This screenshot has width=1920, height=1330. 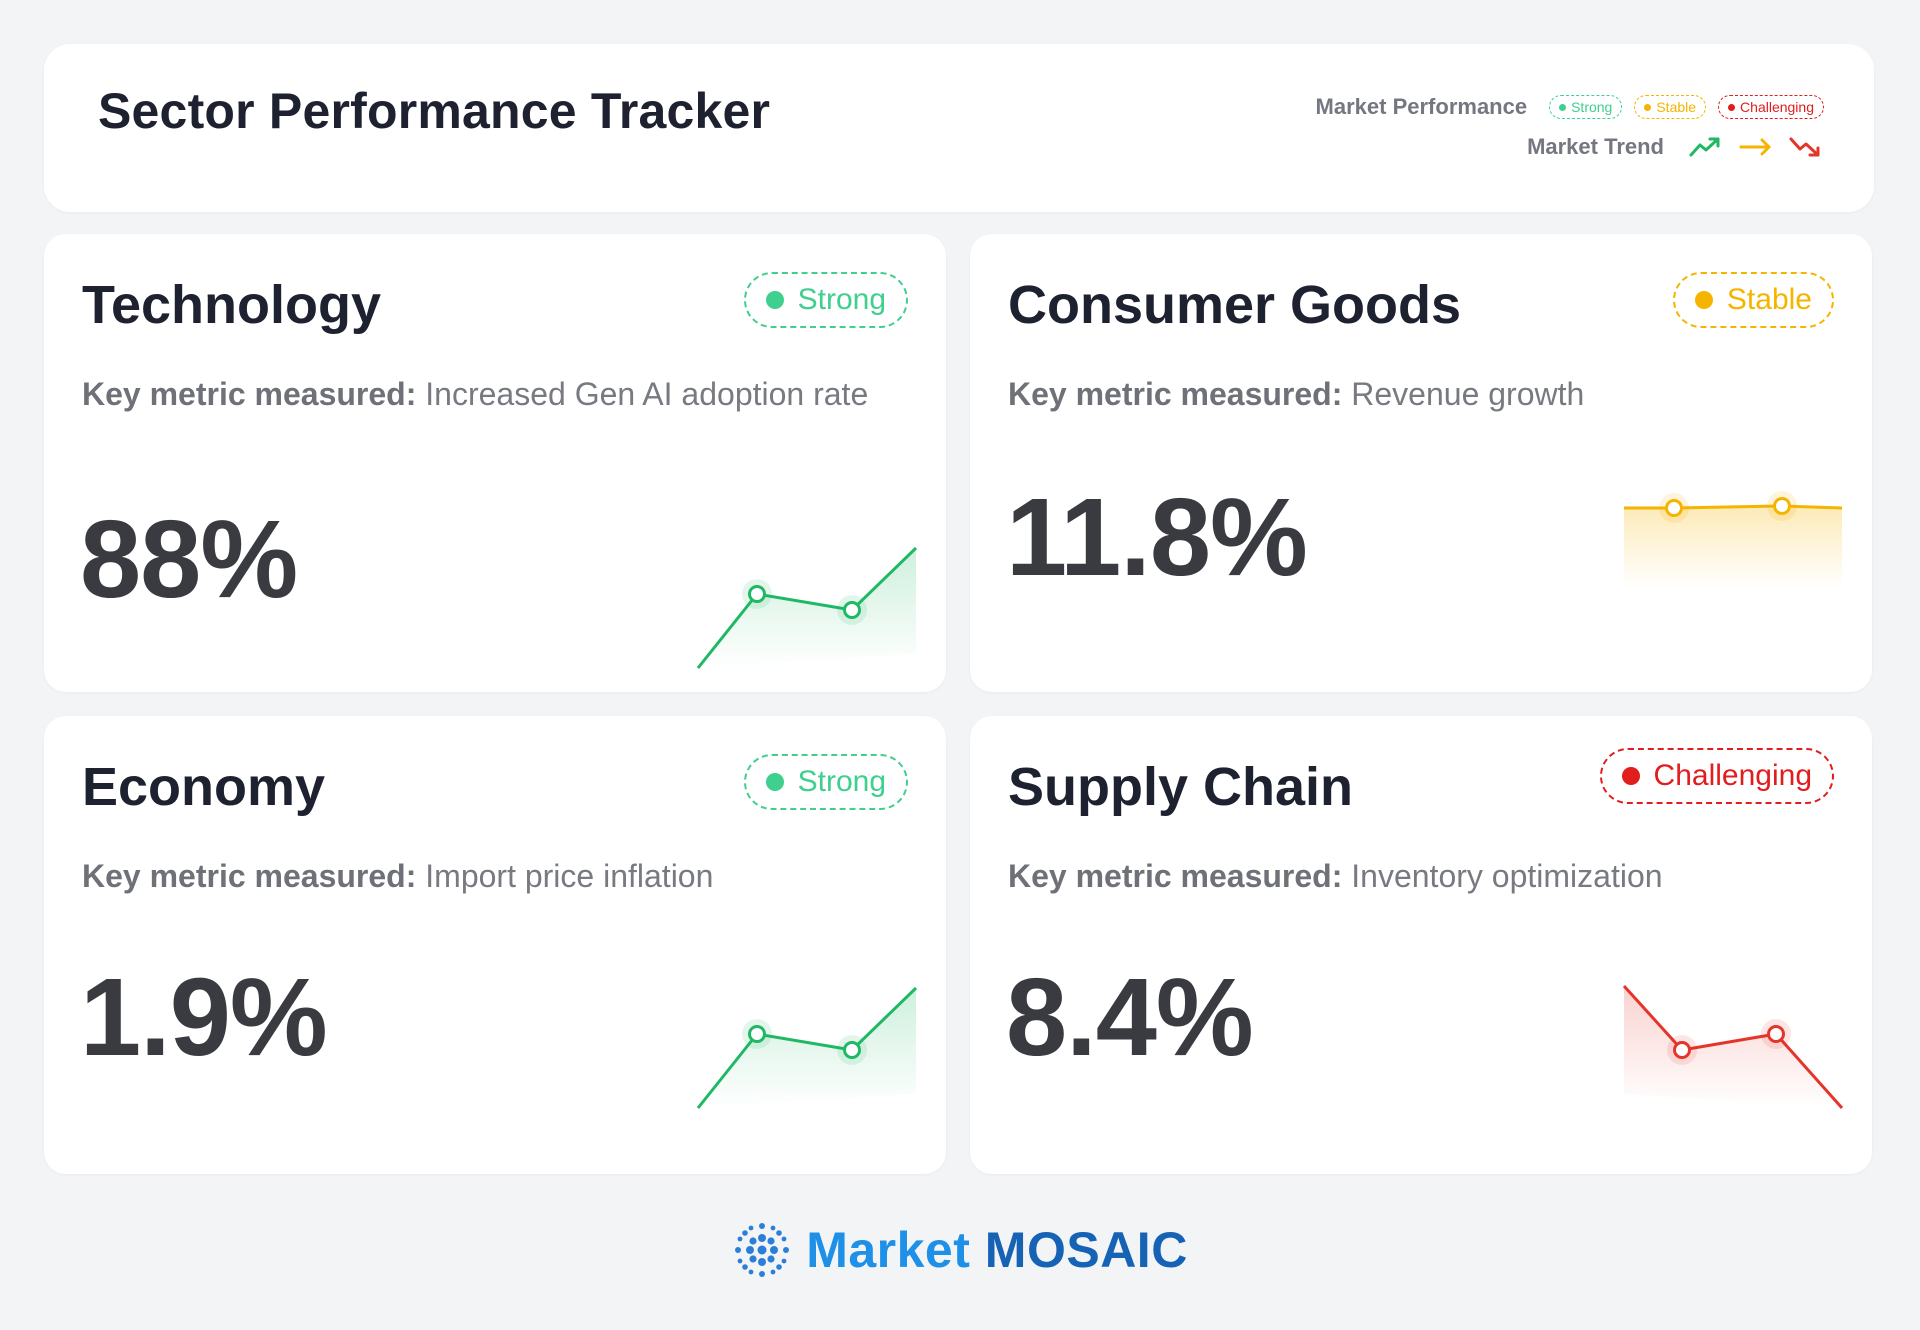 I want to click on metric-value: Import price inflation, so click(x=569, y=876).